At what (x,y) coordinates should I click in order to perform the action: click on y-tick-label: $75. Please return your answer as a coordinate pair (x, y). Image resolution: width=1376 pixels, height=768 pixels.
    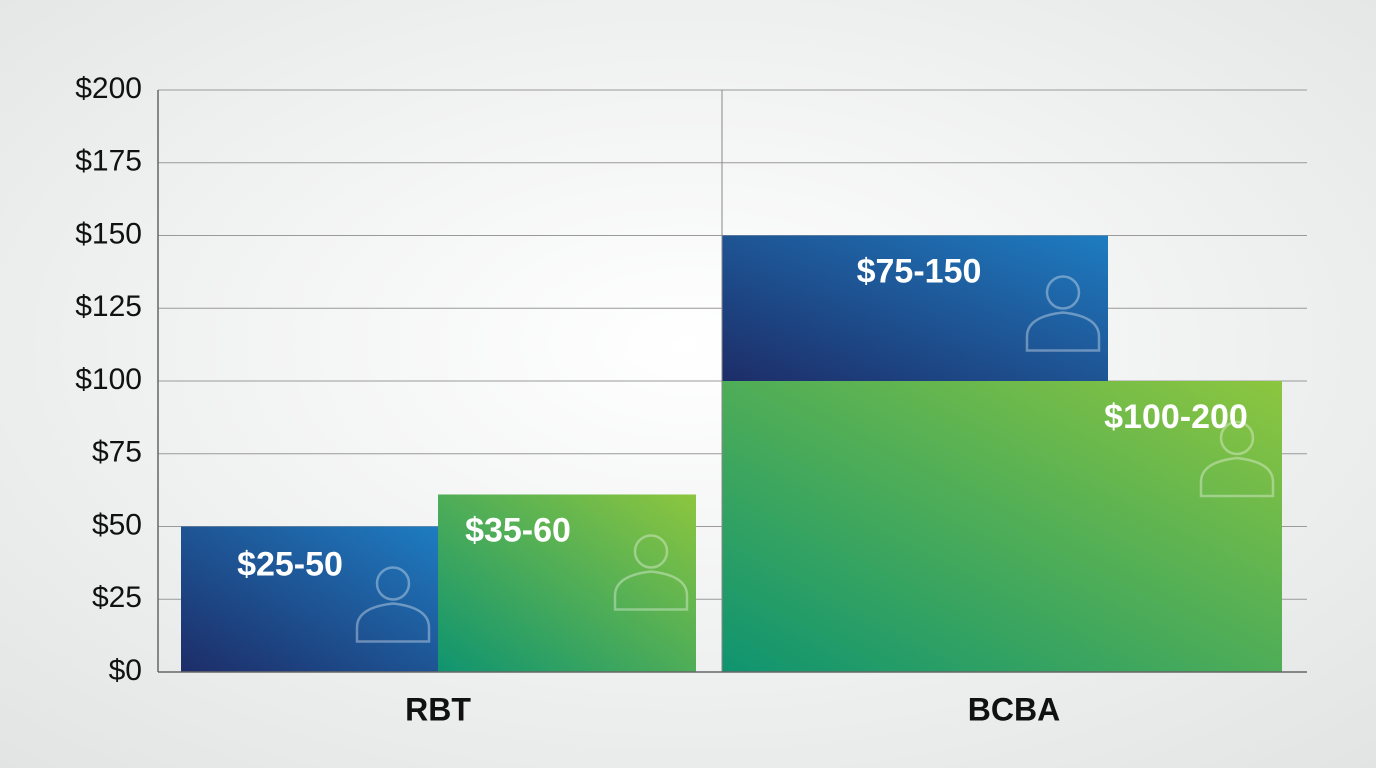
    Looking at the image, I should click on (117, 452).